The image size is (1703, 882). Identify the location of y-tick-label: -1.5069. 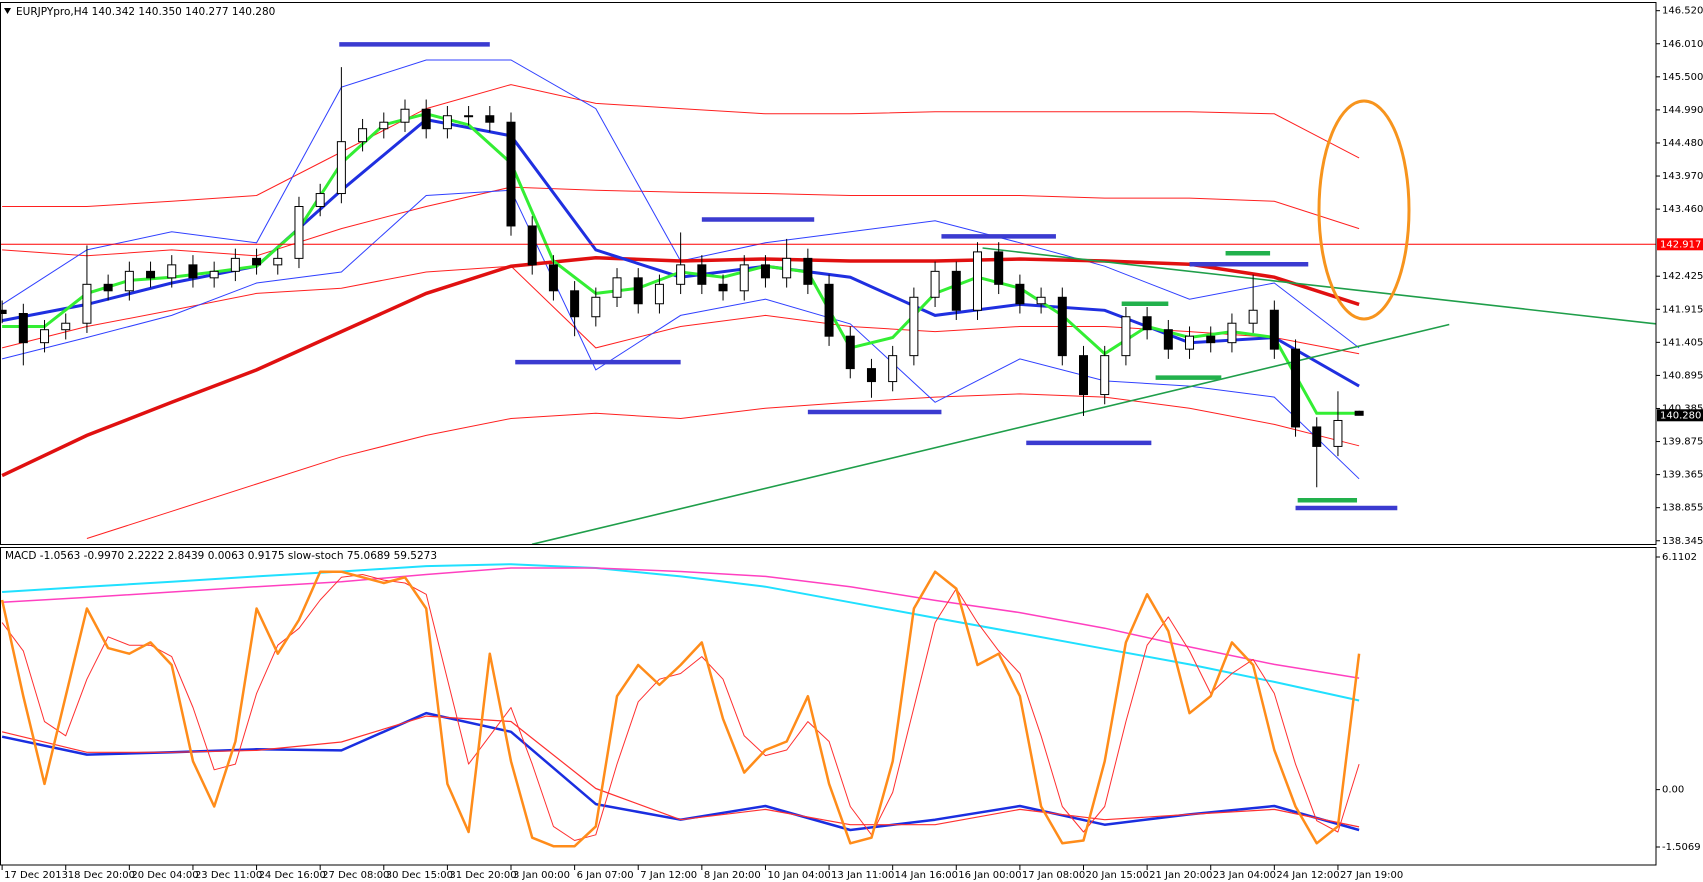
(1681, 847).